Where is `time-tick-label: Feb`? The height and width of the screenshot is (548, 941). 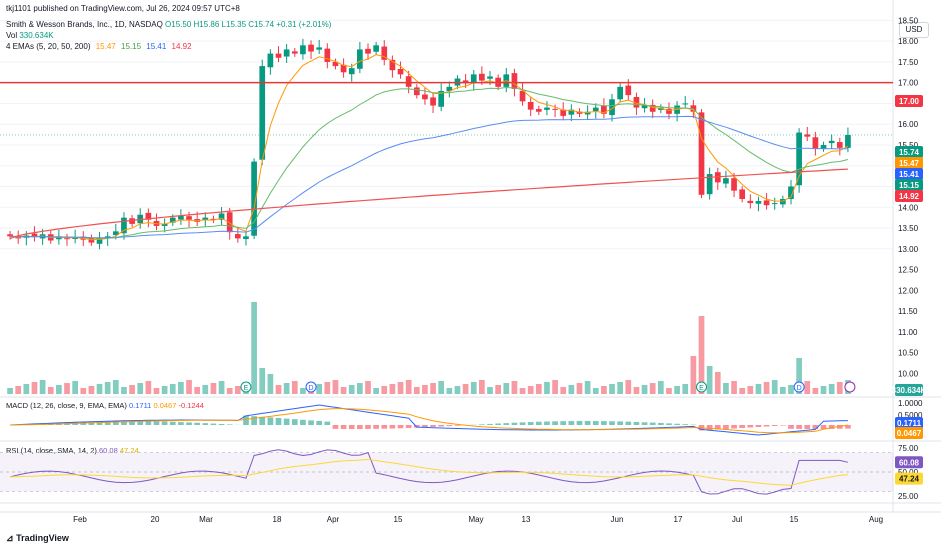 time-tick-label: Feb is located at coordinates (80, 519).